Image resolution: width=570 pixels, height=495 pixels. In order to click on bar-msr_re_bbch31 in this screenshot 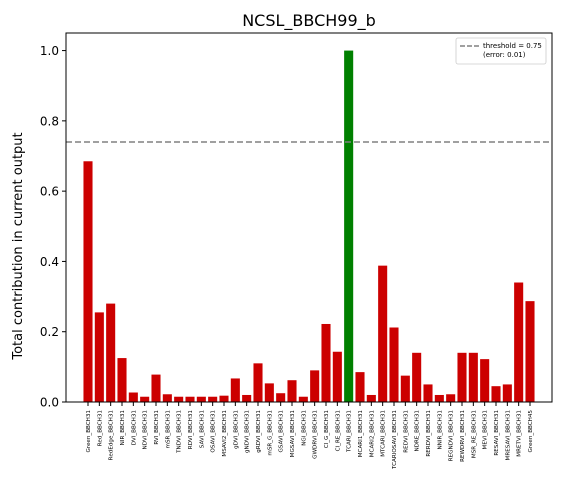, I will do `click(473, 377)`.